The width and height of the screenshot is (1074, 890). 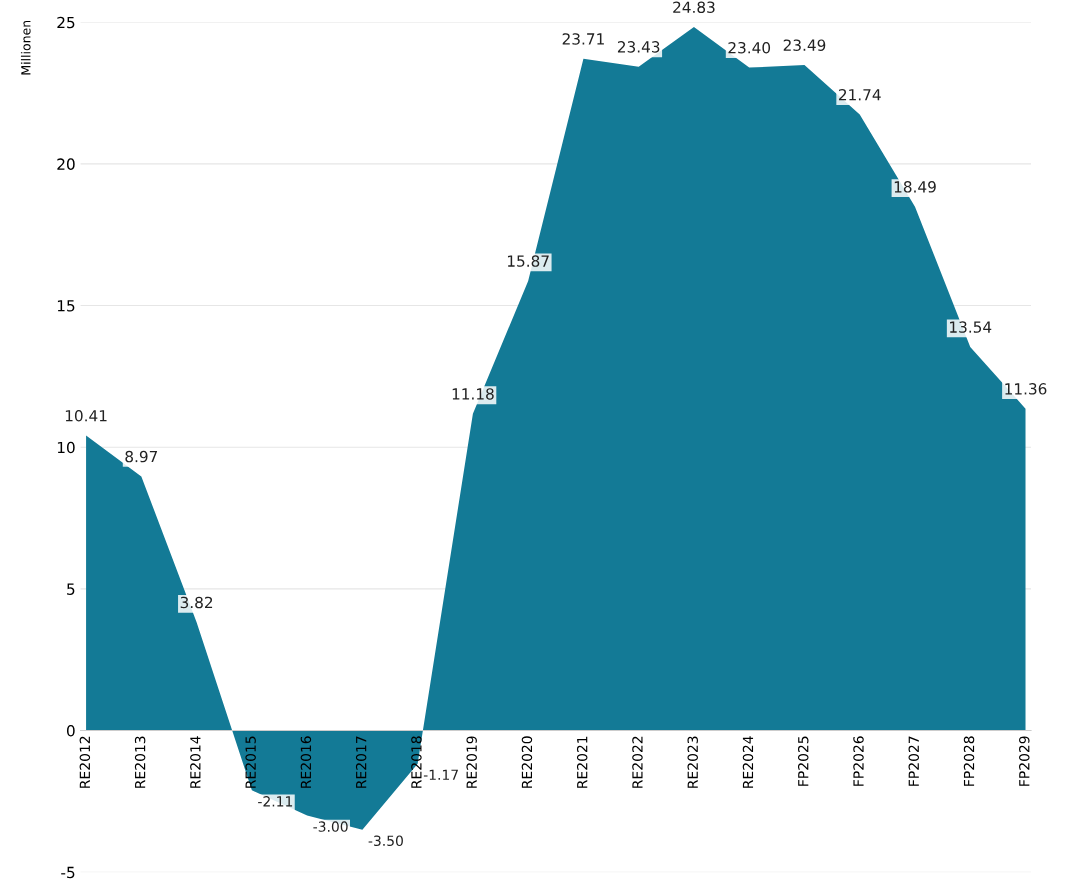 What do you see at coordinates (858, 761) in the screenshot?
I see `x-tick-label: FP2026` at bounding box center [858, 761].